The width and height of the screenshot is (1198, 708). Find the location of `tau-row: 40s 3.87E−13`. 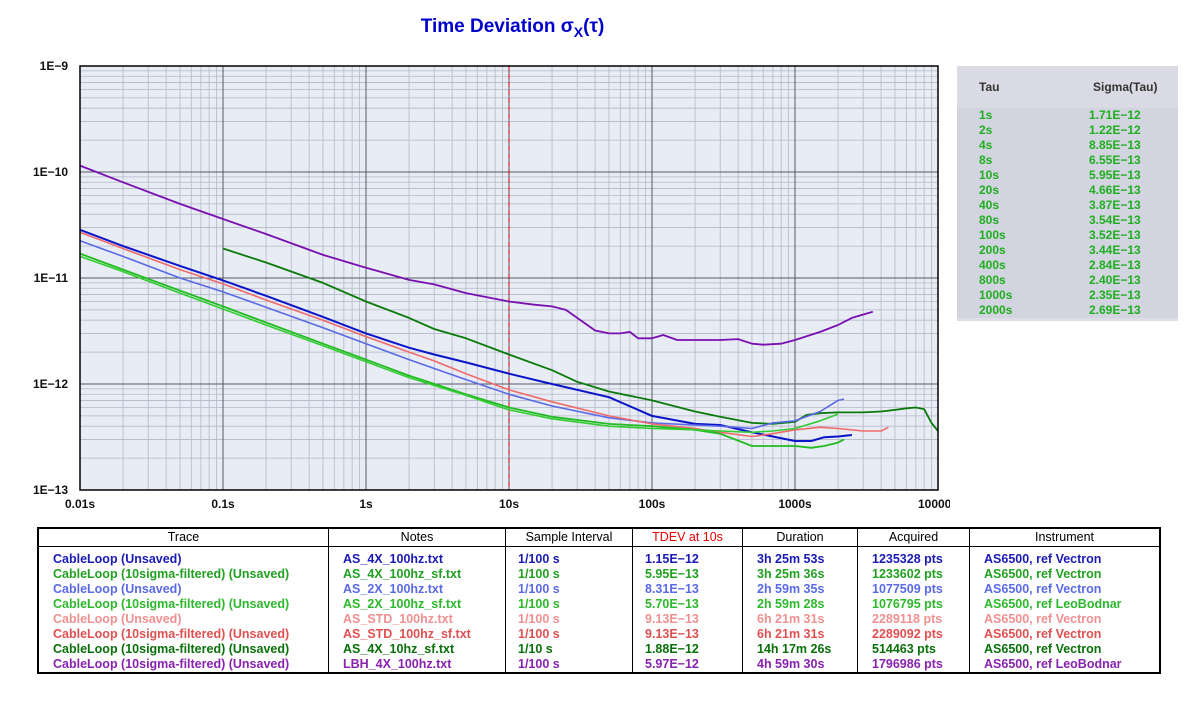

tau-row: 40s 3.87E−13 is located at coordinates (1067, 205).